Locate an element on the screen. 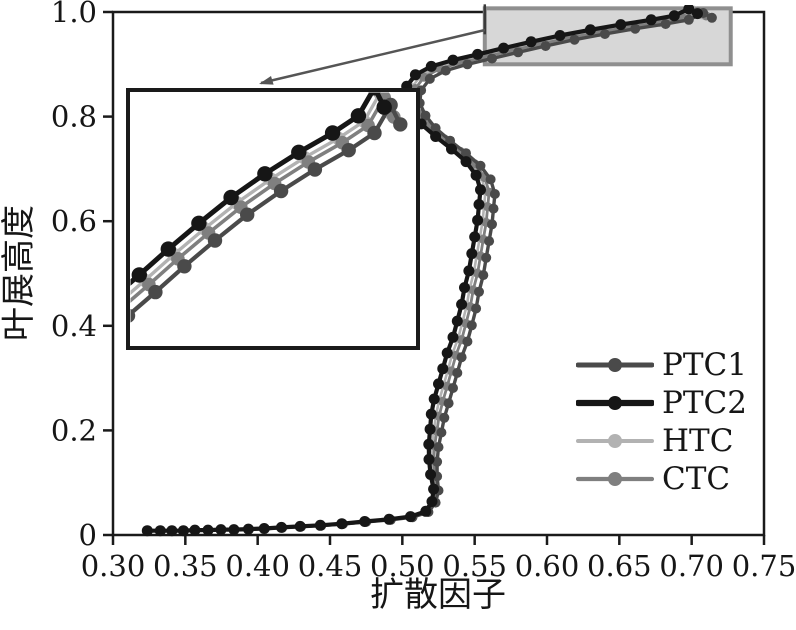  highlight-rect is located at coordinates (607, 36).